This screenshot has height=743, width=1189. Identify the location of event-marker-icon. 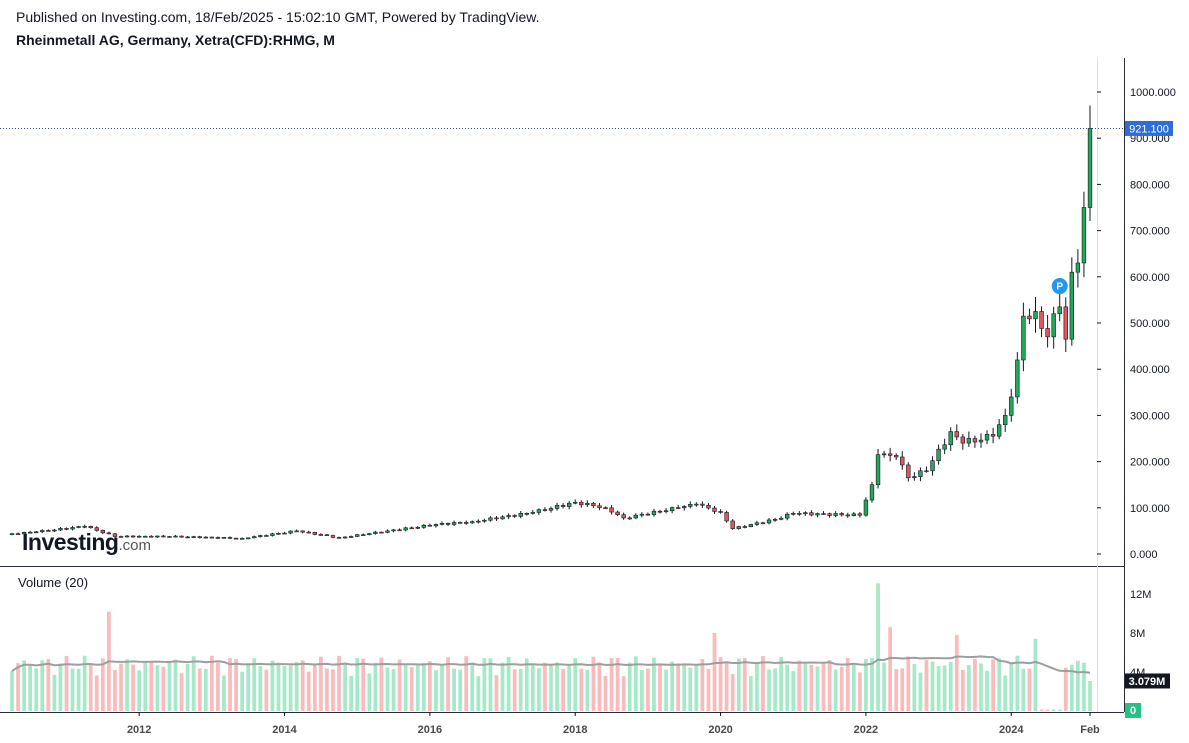
(1059, 286).